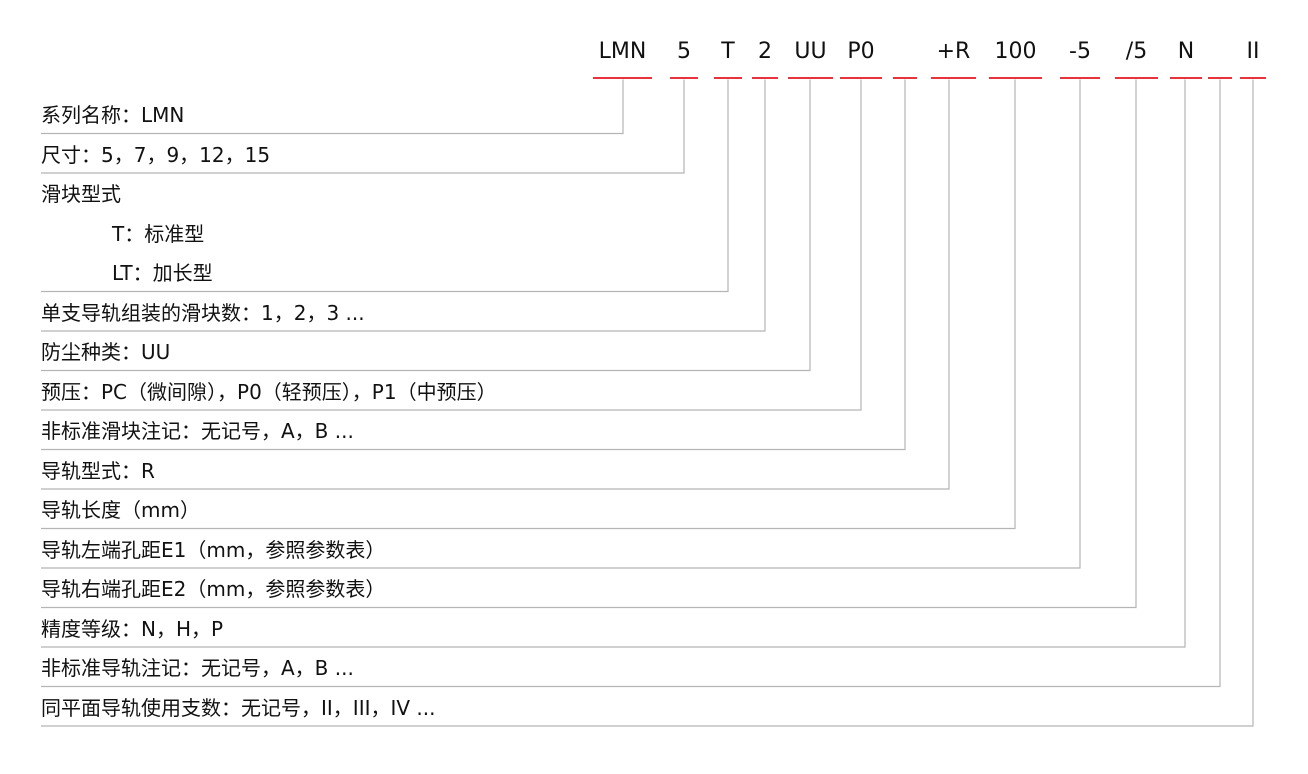  I want to click on code-segment: 5, so click(684, 59).